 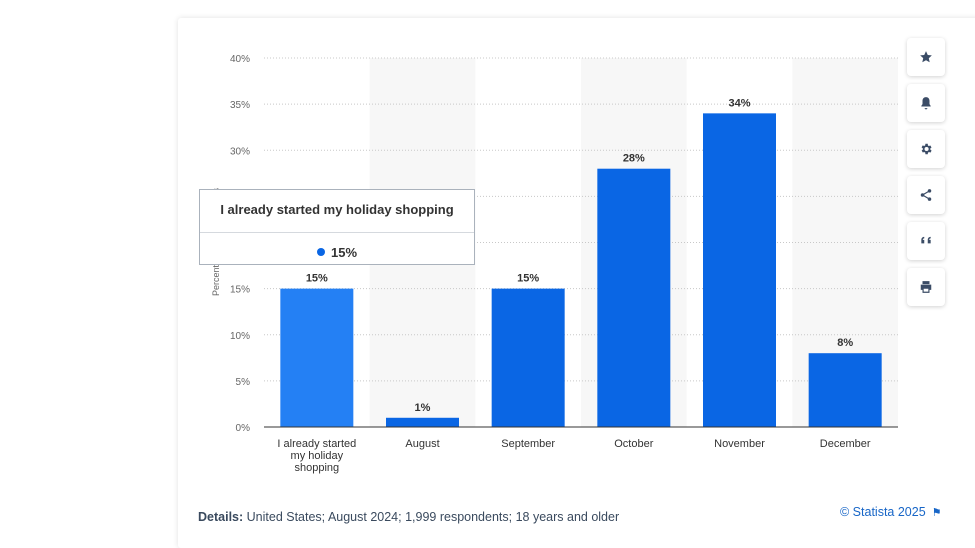 What do you see at coordinates (739, 103) in the screenshot?
I see `data-label: 34%` at bounding box center [739, 103].